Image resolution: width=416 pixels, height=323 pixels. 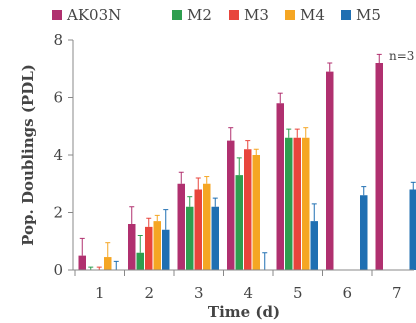 I want to click on annotation-n: n=3, so click(x=401, y=56).